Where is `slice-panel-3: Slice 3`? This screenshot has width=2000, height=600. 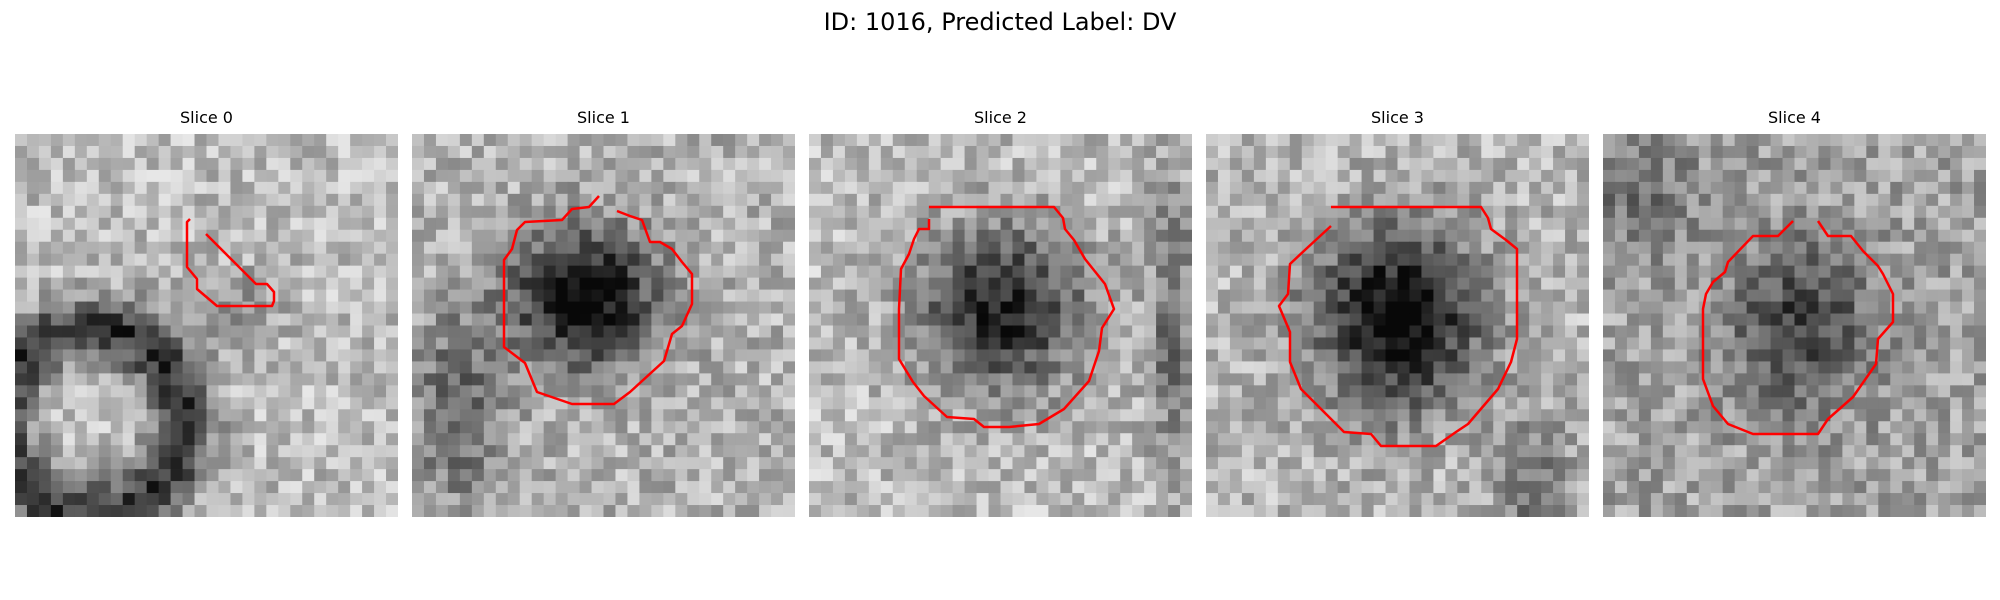 slice-panel-3: Slice 3 is located at coordinates (1397, 312).